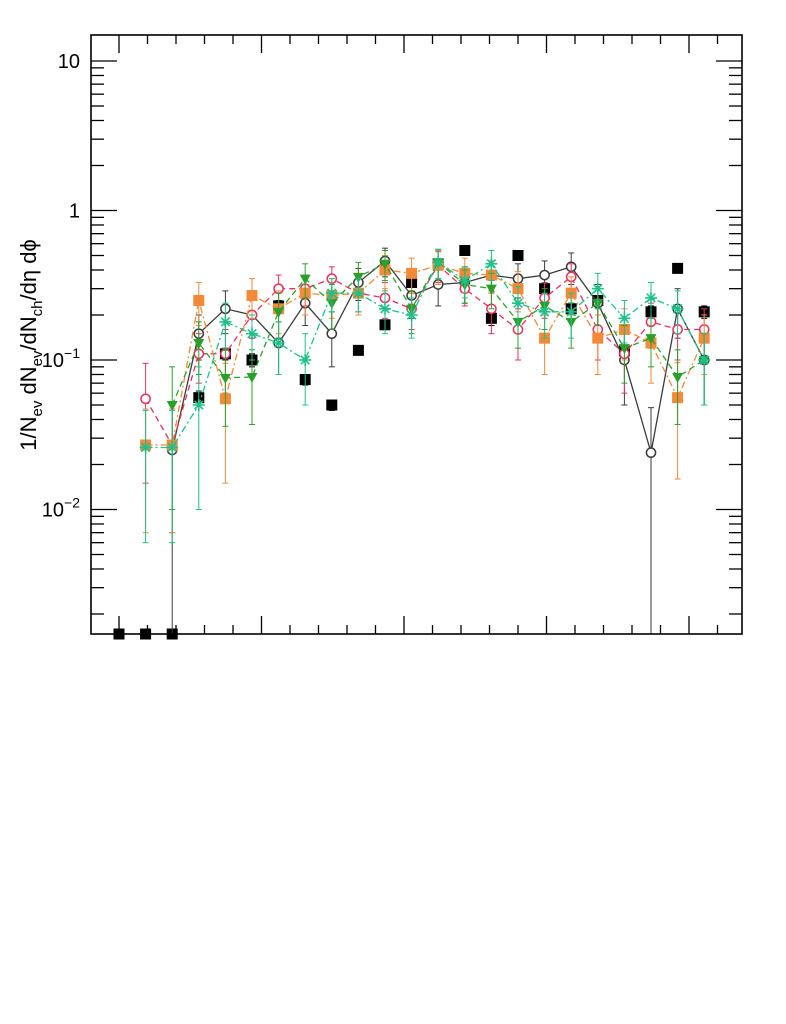  What do you see at coordinates (69, 62) in the screenshot?
I see `y-tick-label: 10` at bounding box center [69, 62].